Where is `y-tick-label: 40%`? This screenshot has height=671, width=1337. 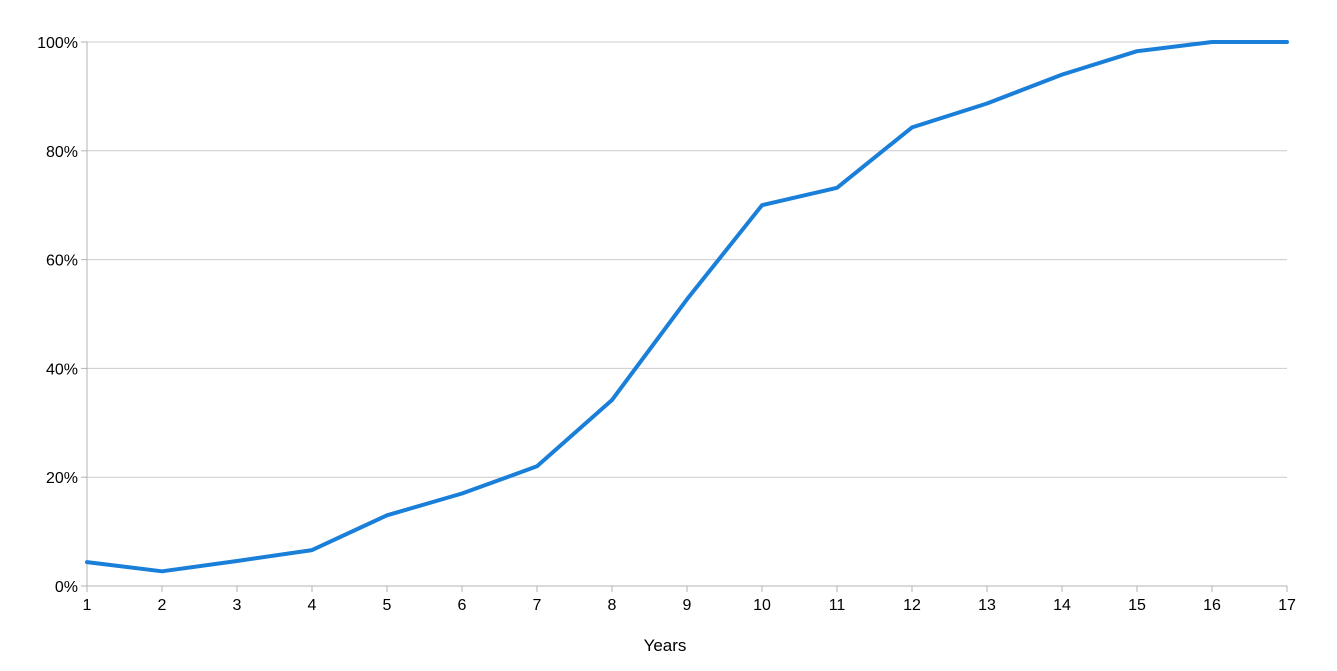
y-tick-label: 40% is located at coordinates (62, 369).